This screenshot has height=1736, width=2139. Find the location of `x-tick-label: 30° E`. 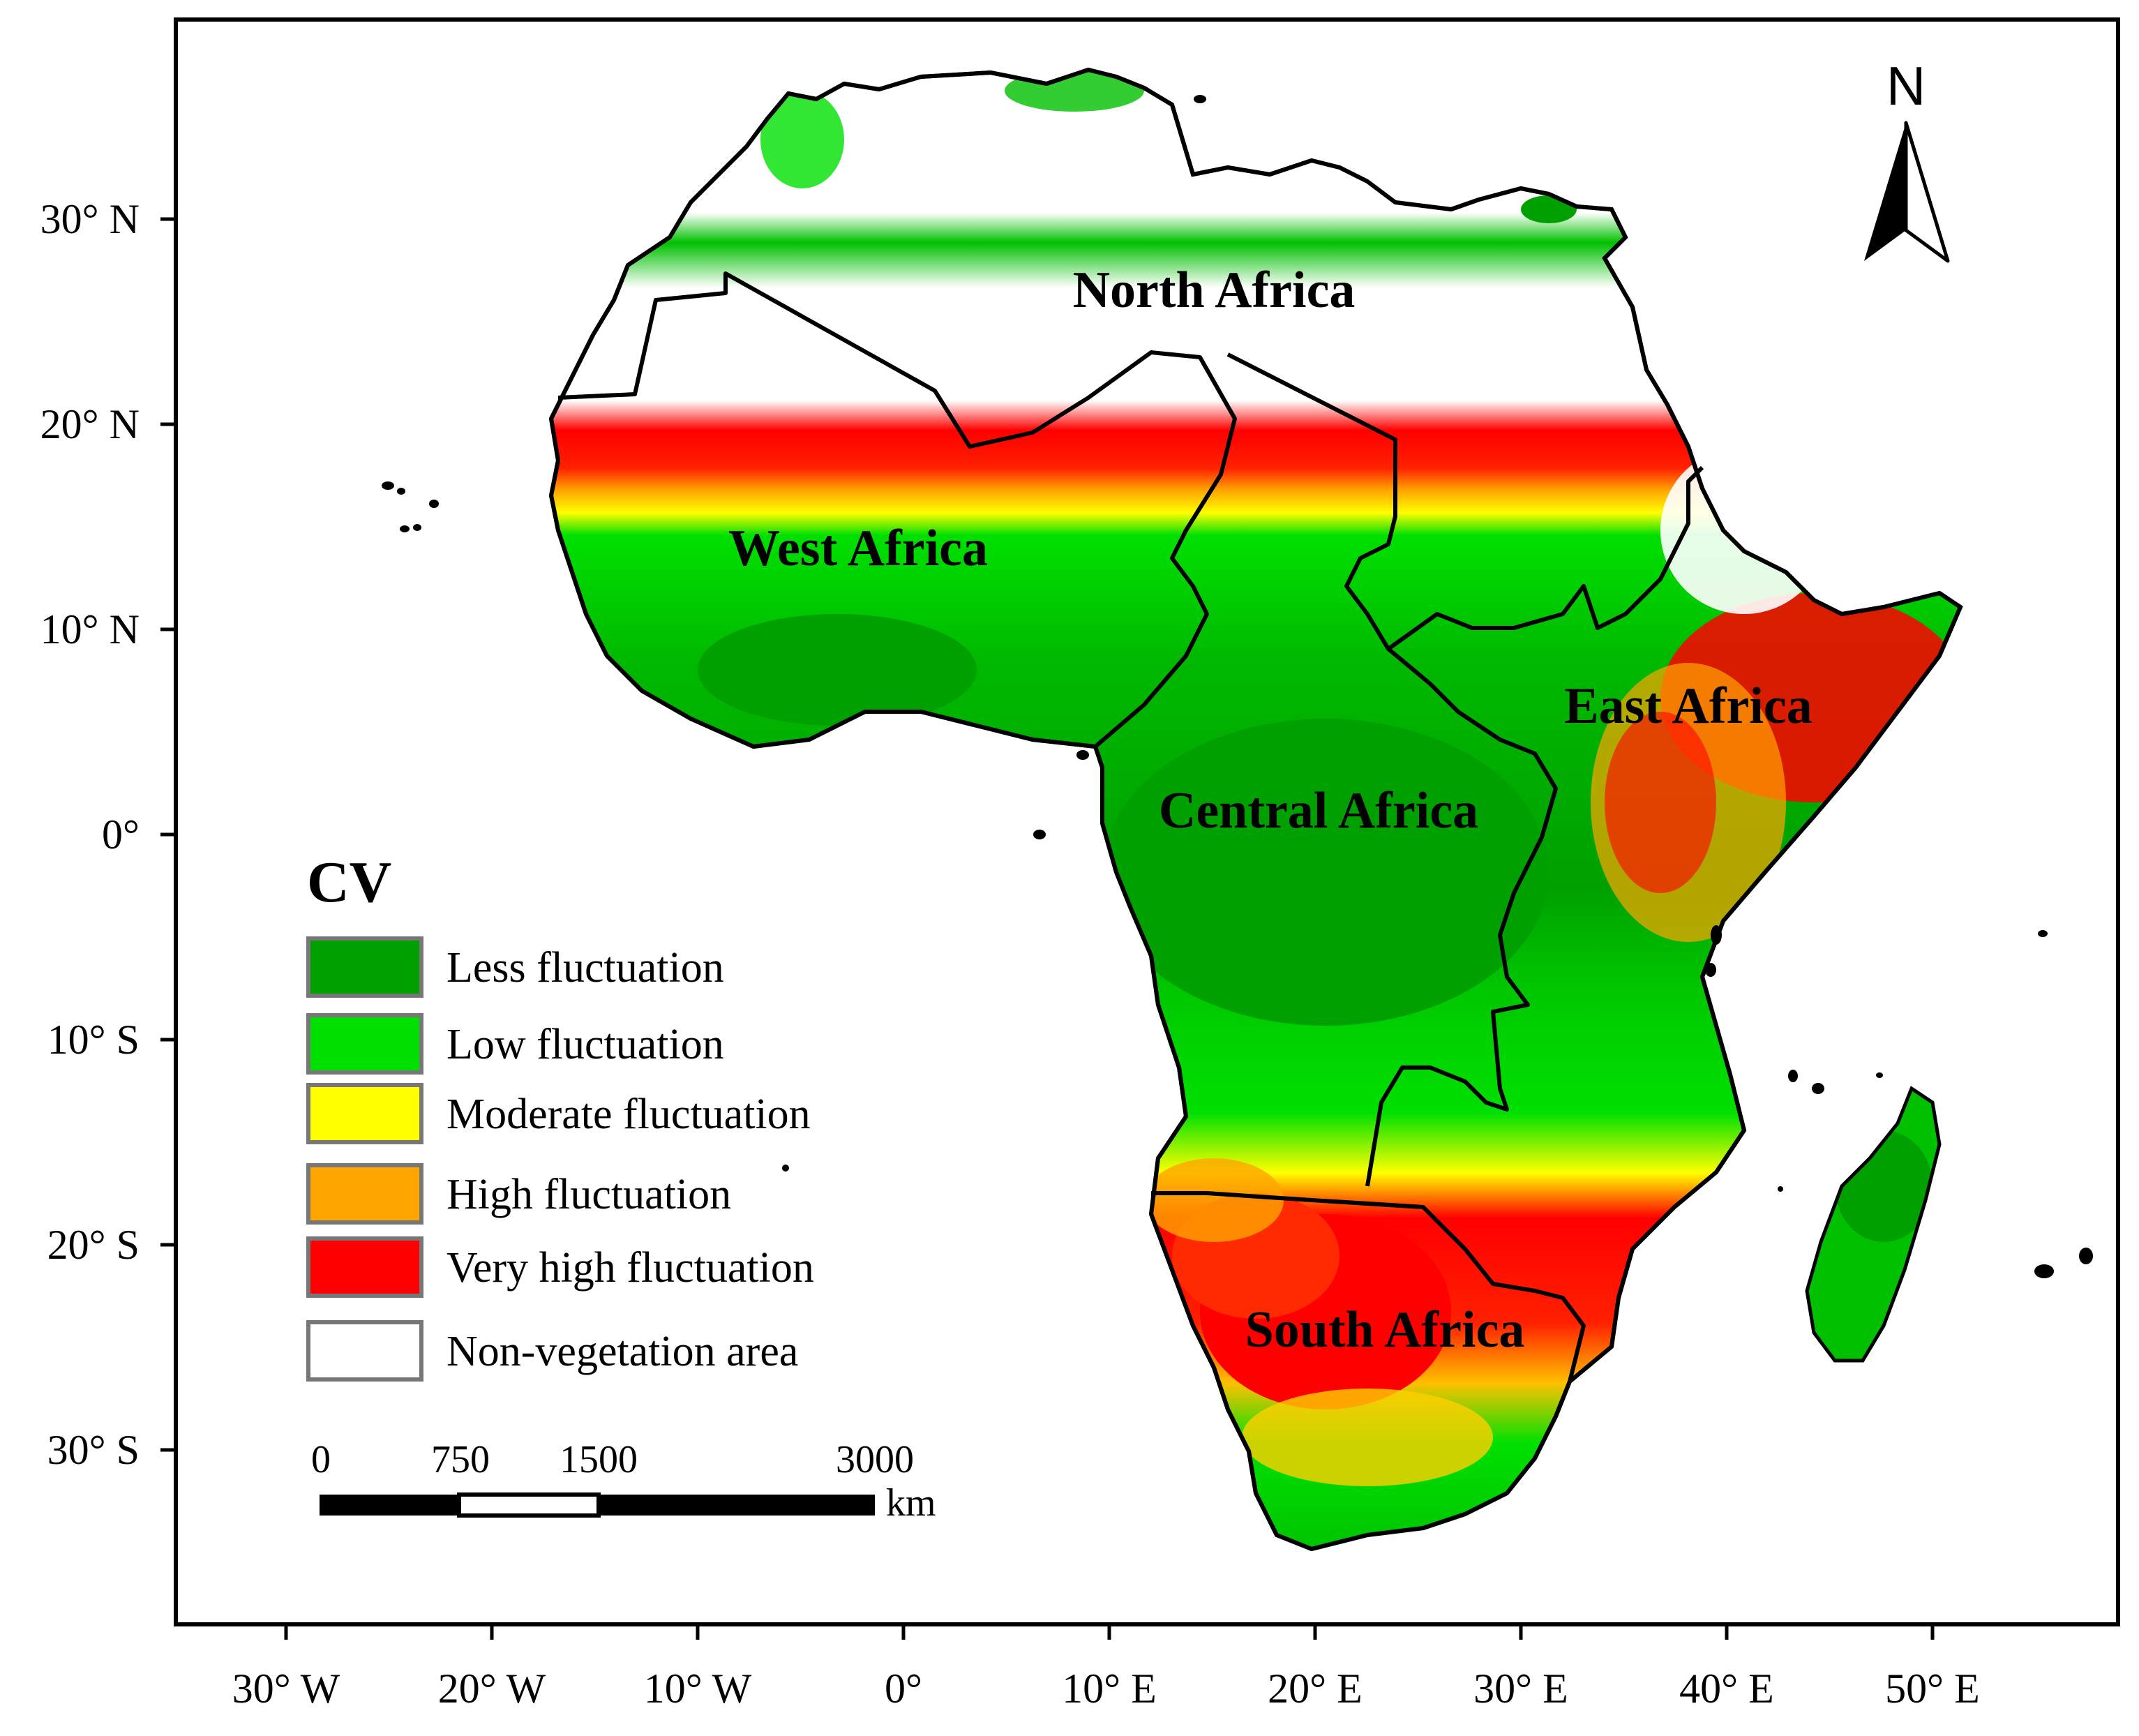

x-tick-label: 30° E is located at coordinates (1520, 1689).